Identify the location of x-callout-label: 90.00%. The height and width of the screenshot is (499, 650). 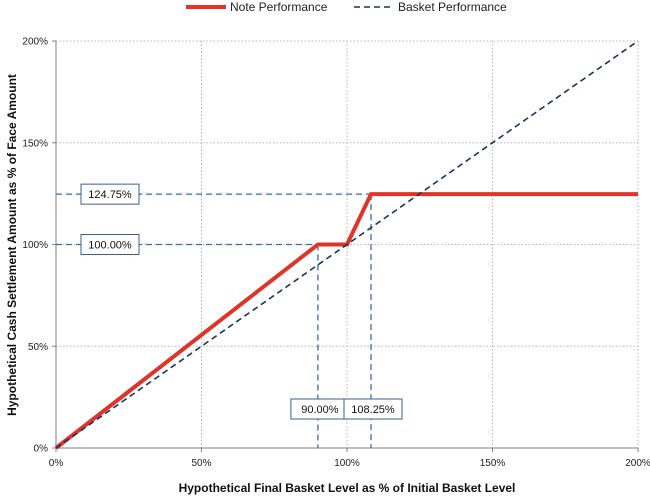
(320, 410).